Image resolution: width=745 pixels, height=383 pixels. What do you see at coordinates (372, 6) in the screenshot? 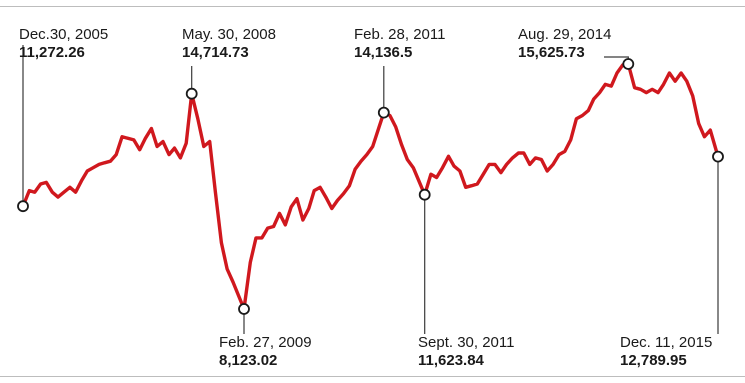
I see `top-rule` at bounding box center [372, 6].